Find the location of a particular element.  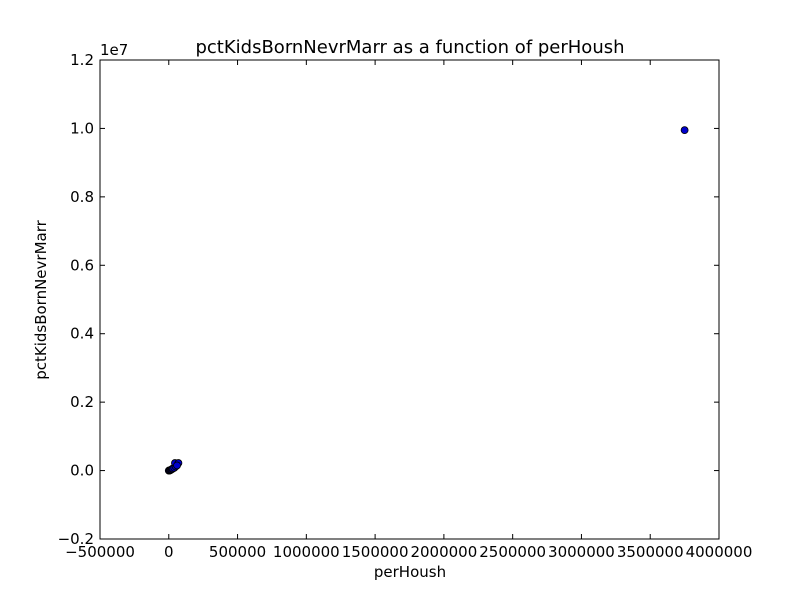

y-tick-label: 1.0 is located at coordinates (82, 128).